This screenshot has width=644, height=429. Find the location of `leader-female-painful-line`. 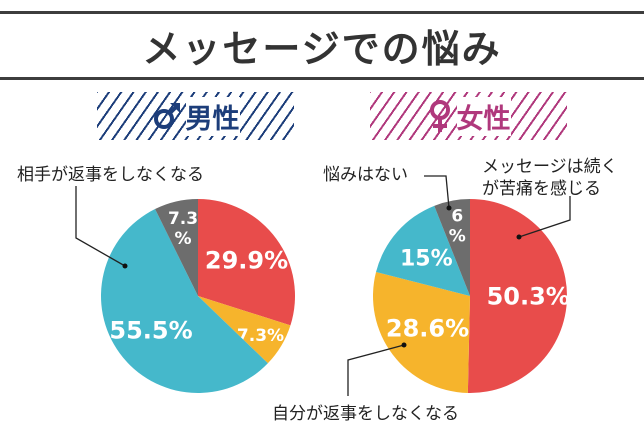

leader-female-painful-line is located at coordinates (544, 217).